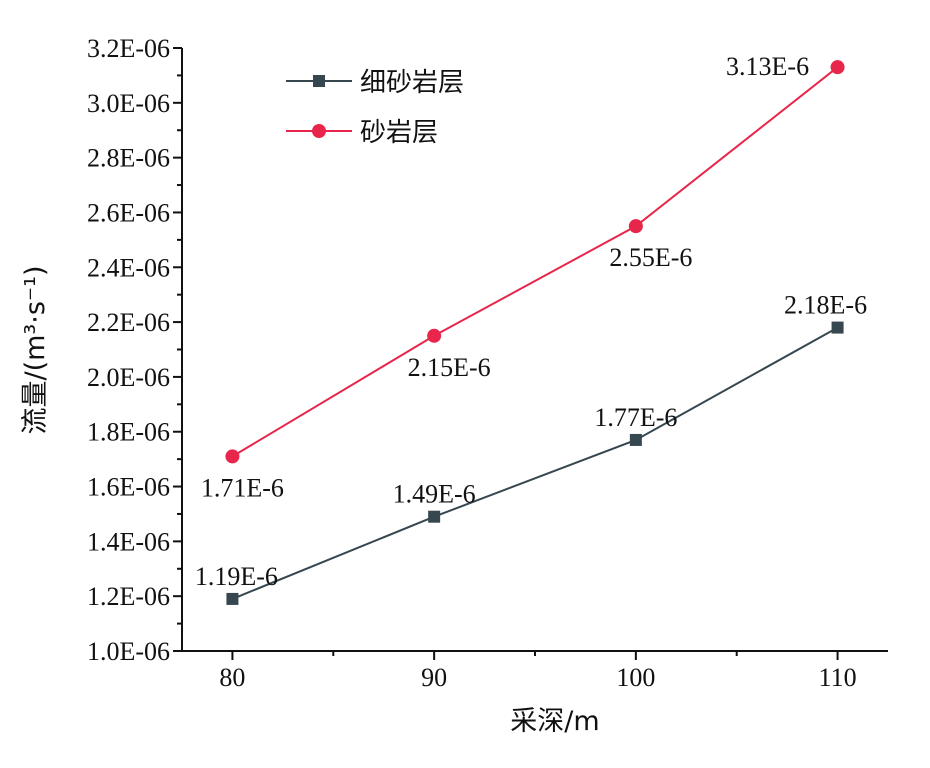 This screenshot has height=768, width=930. I want to click on data-label: 2.15E-6, so click(449, 367).